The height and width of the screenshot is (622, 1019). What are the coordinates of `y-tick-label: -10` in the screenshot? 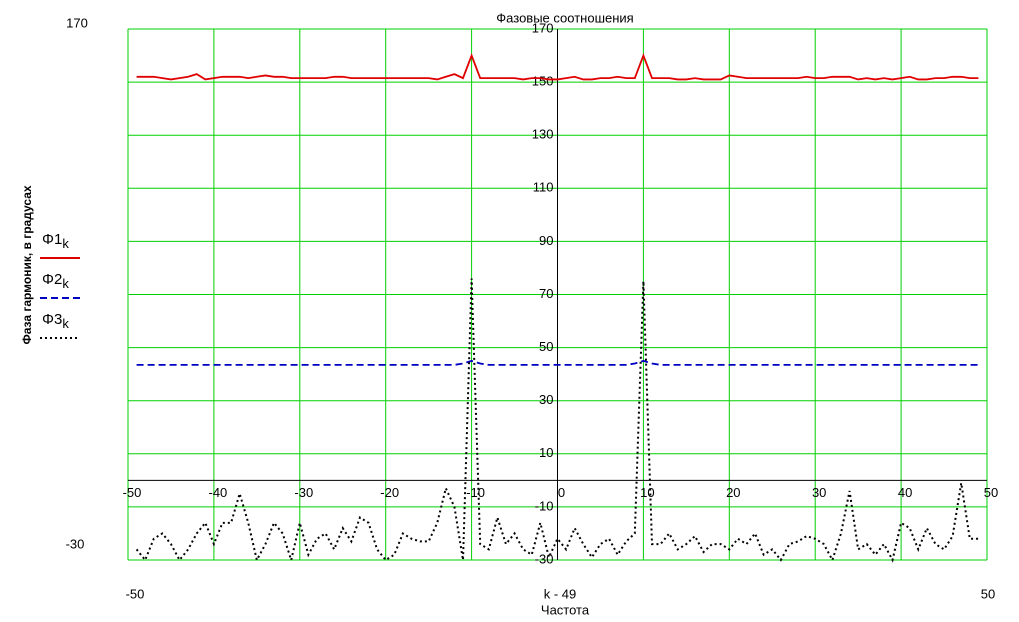 It's located at (544, 505).